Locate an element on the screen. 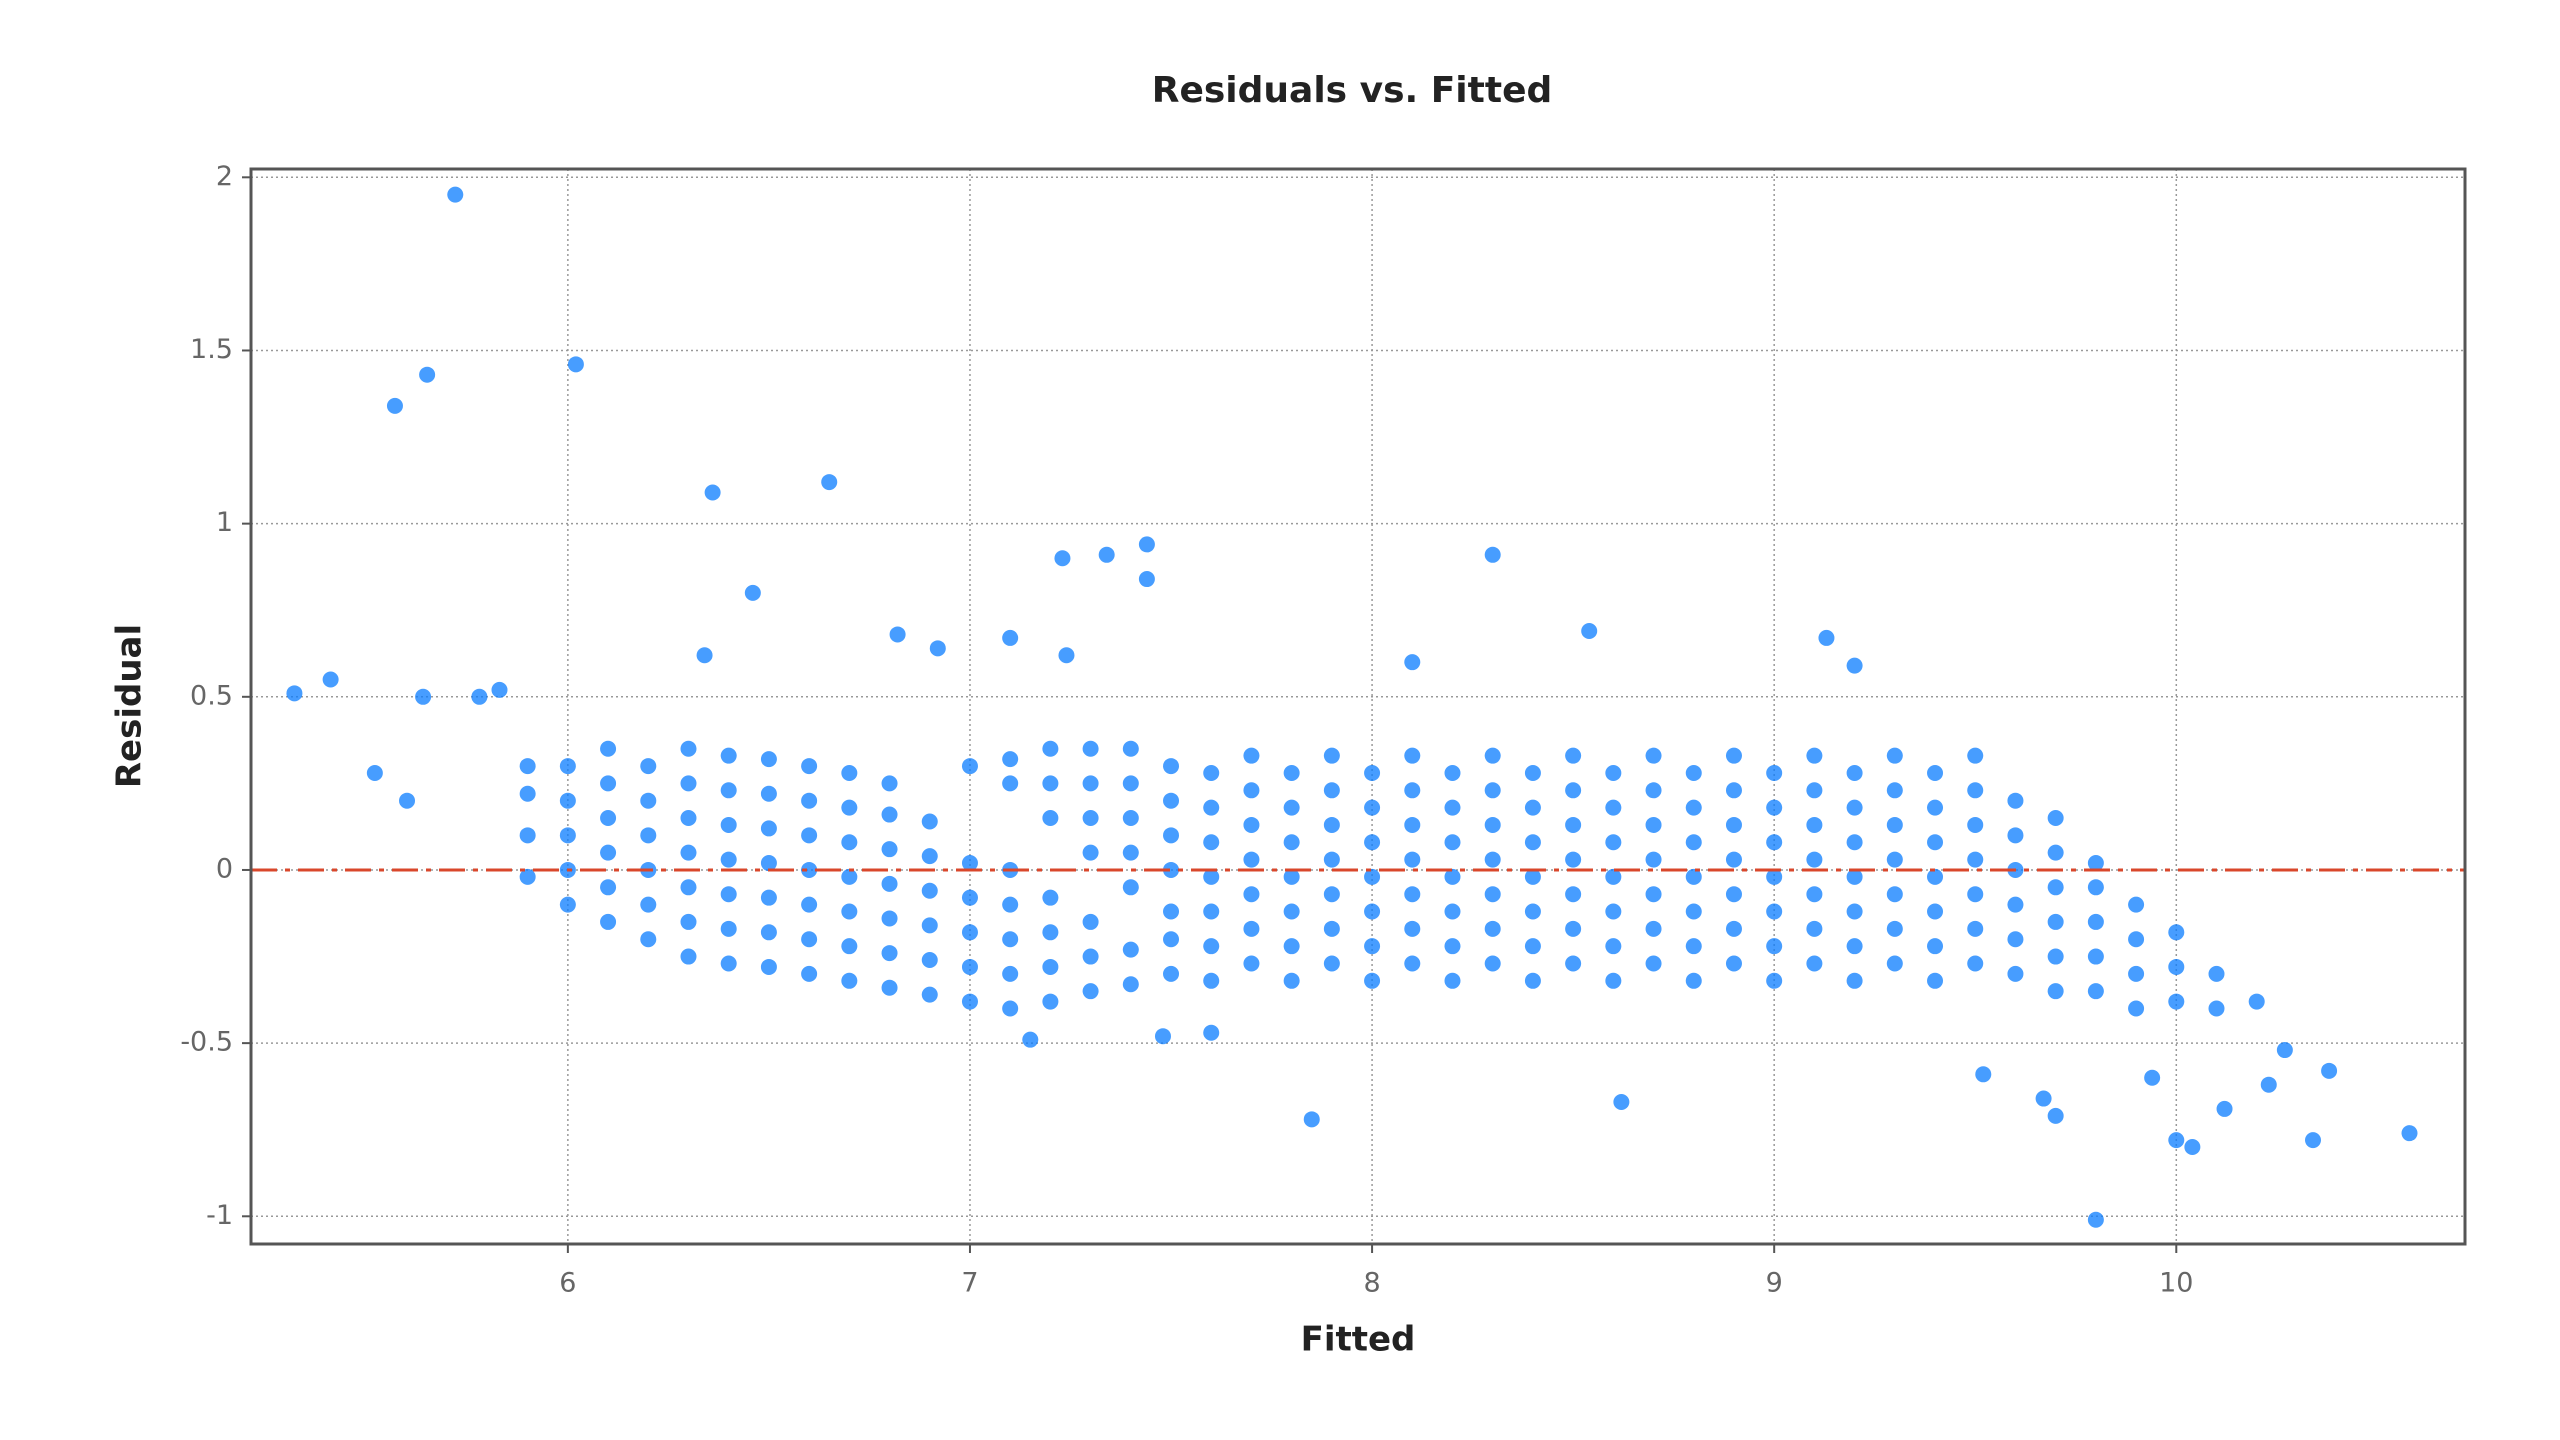  y-tick-label: -0.5 is located at coordinates (206, 1042).